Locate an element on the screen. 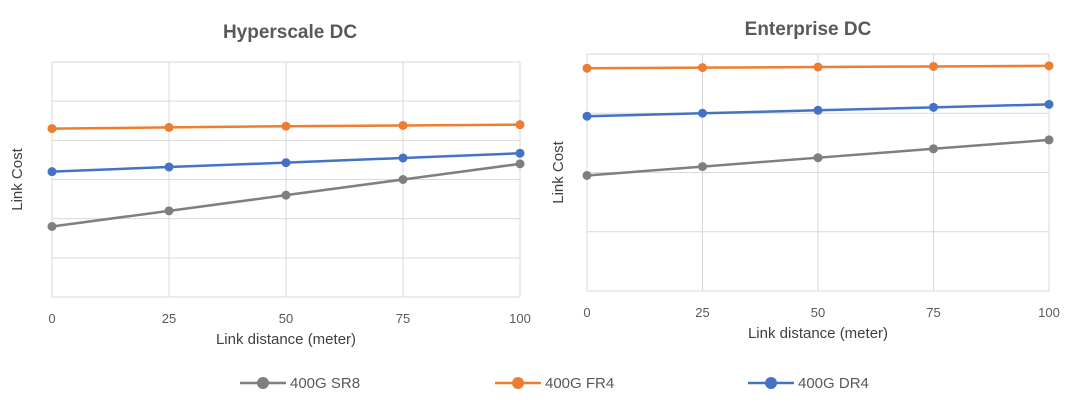  legend-item-400g-fr4: 400G FR4 is located at coordinates (554, 383).